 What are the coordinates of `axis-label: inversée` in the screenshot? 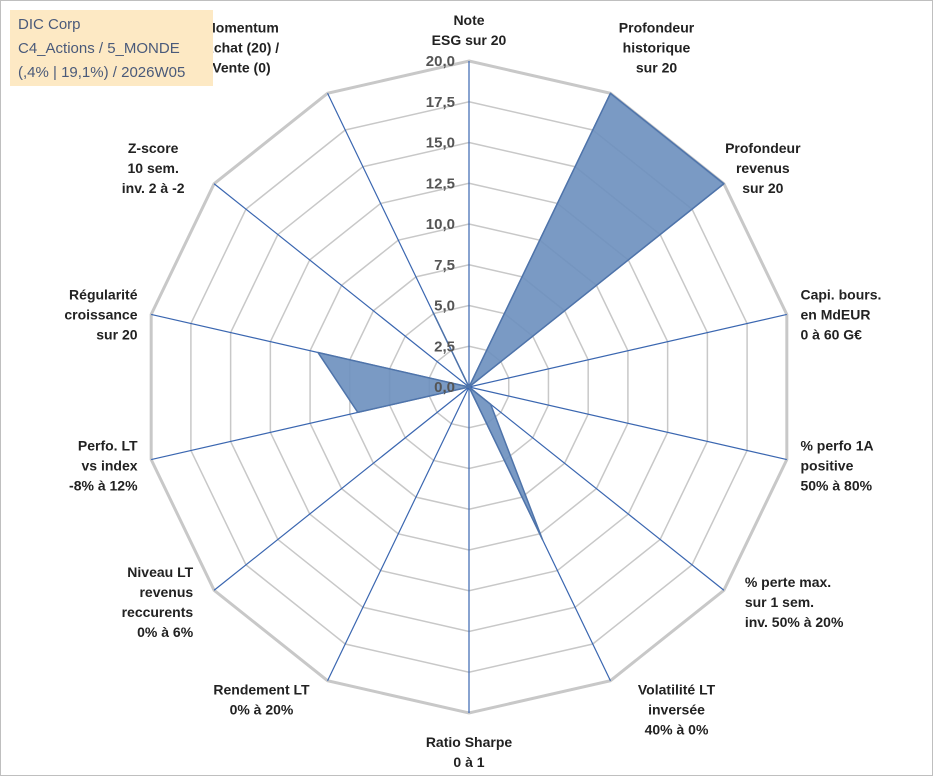 It's located at (676, 709).